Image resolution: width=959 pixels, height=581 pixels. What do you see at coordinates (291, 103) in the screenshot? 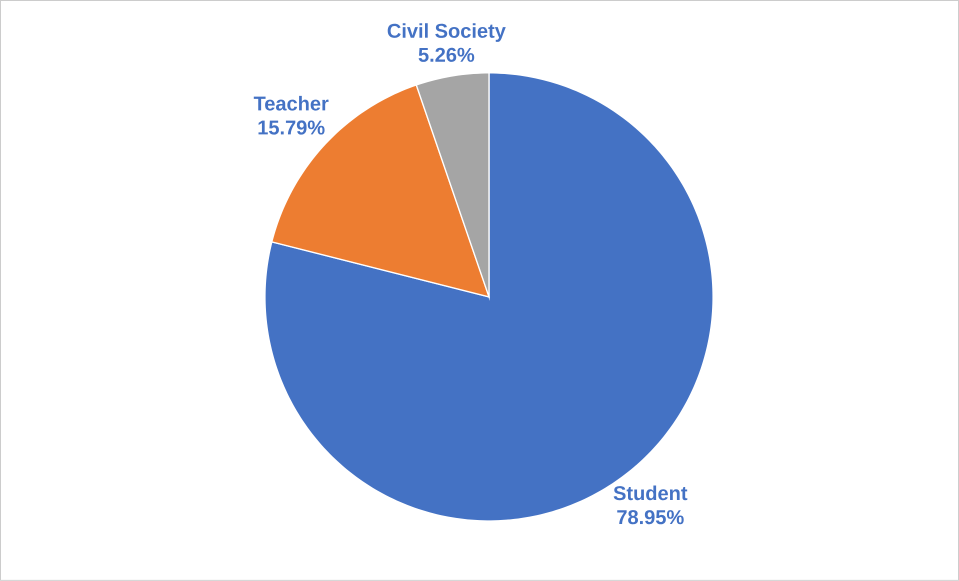
I see `slice-label: Teacher` at bounding box center [291, 103].